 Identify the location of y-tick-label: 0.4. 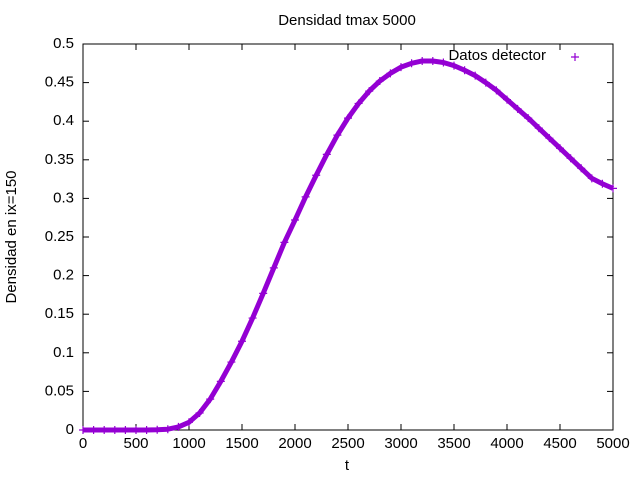
(63, 120).